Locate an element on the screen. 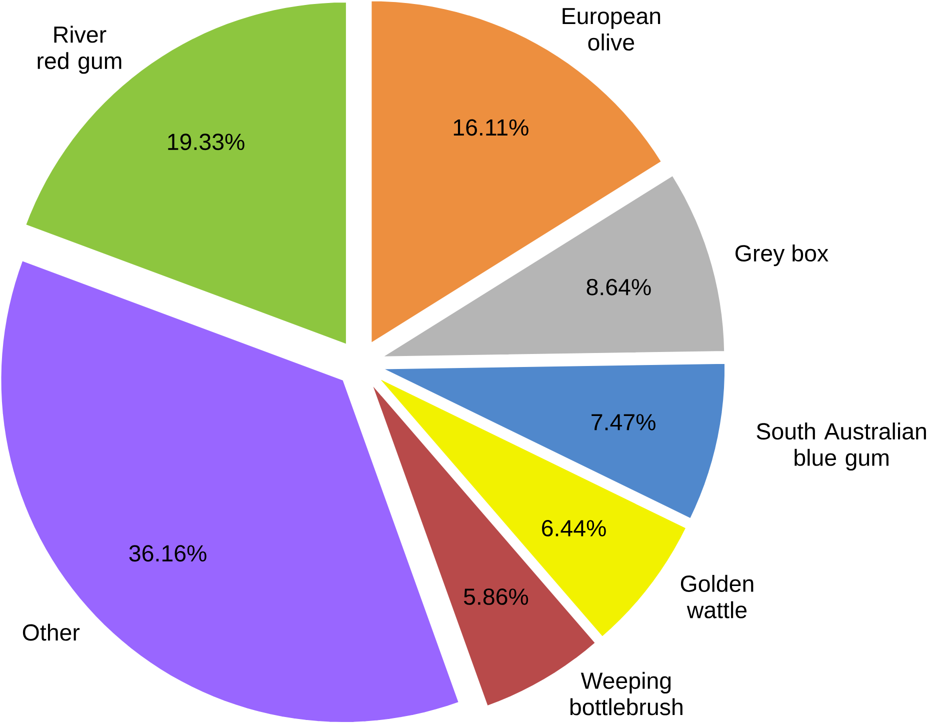  data-label: 6.44% is located at coordinates (574, 528).